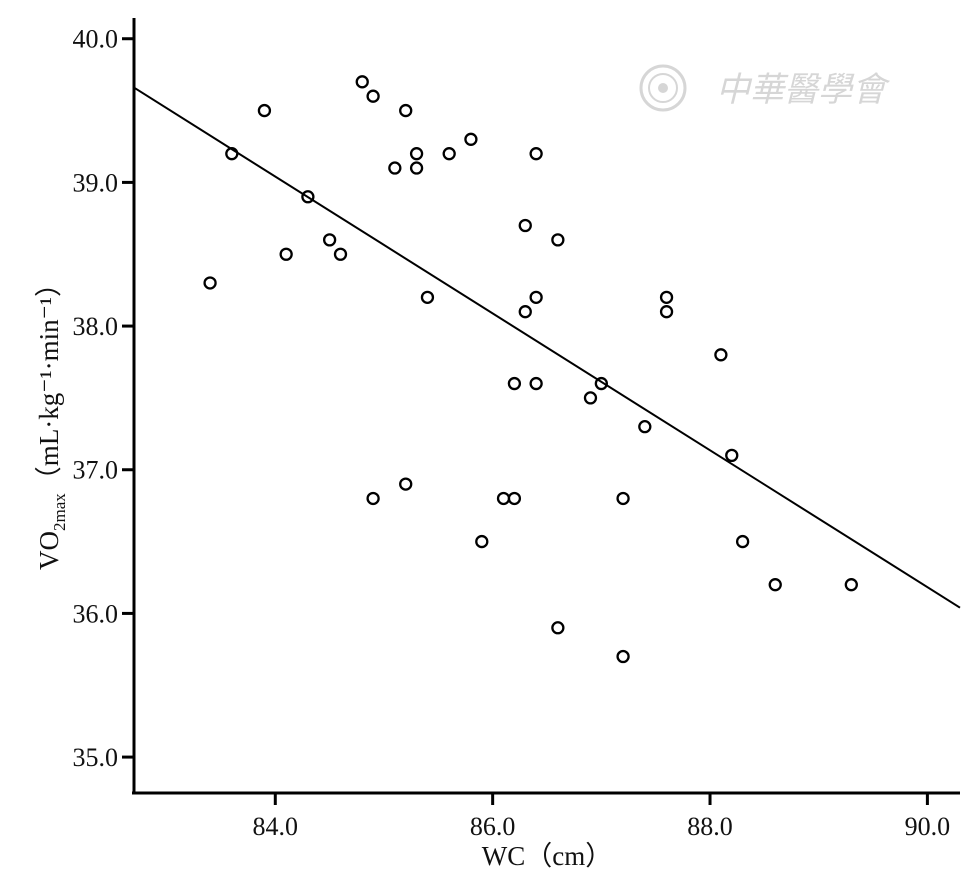 The width and height of the screenshot is (980, 876). What do you see at coordinates (96, 326) in the screenshot?
I see `y-tick-label: 38.0` at bounding box center [96, 326].